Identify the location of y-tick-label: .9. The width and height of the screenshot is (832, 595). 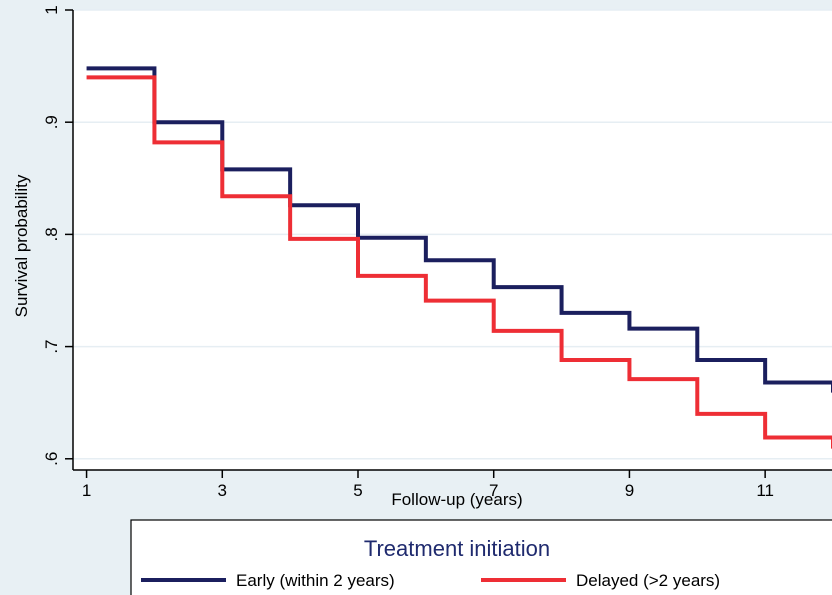
(51, 122).